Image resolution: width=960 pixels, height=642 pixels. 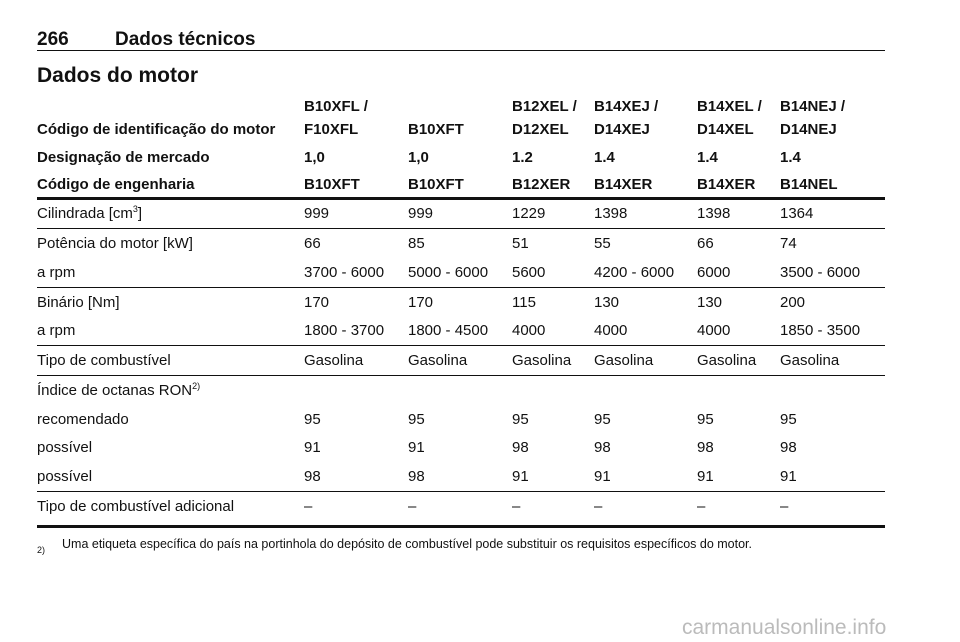 What do you see at coordinates (784, 627) in the screenshot?
I see `watermark: carmanualsonline.info` at bounding box center [784, 627].